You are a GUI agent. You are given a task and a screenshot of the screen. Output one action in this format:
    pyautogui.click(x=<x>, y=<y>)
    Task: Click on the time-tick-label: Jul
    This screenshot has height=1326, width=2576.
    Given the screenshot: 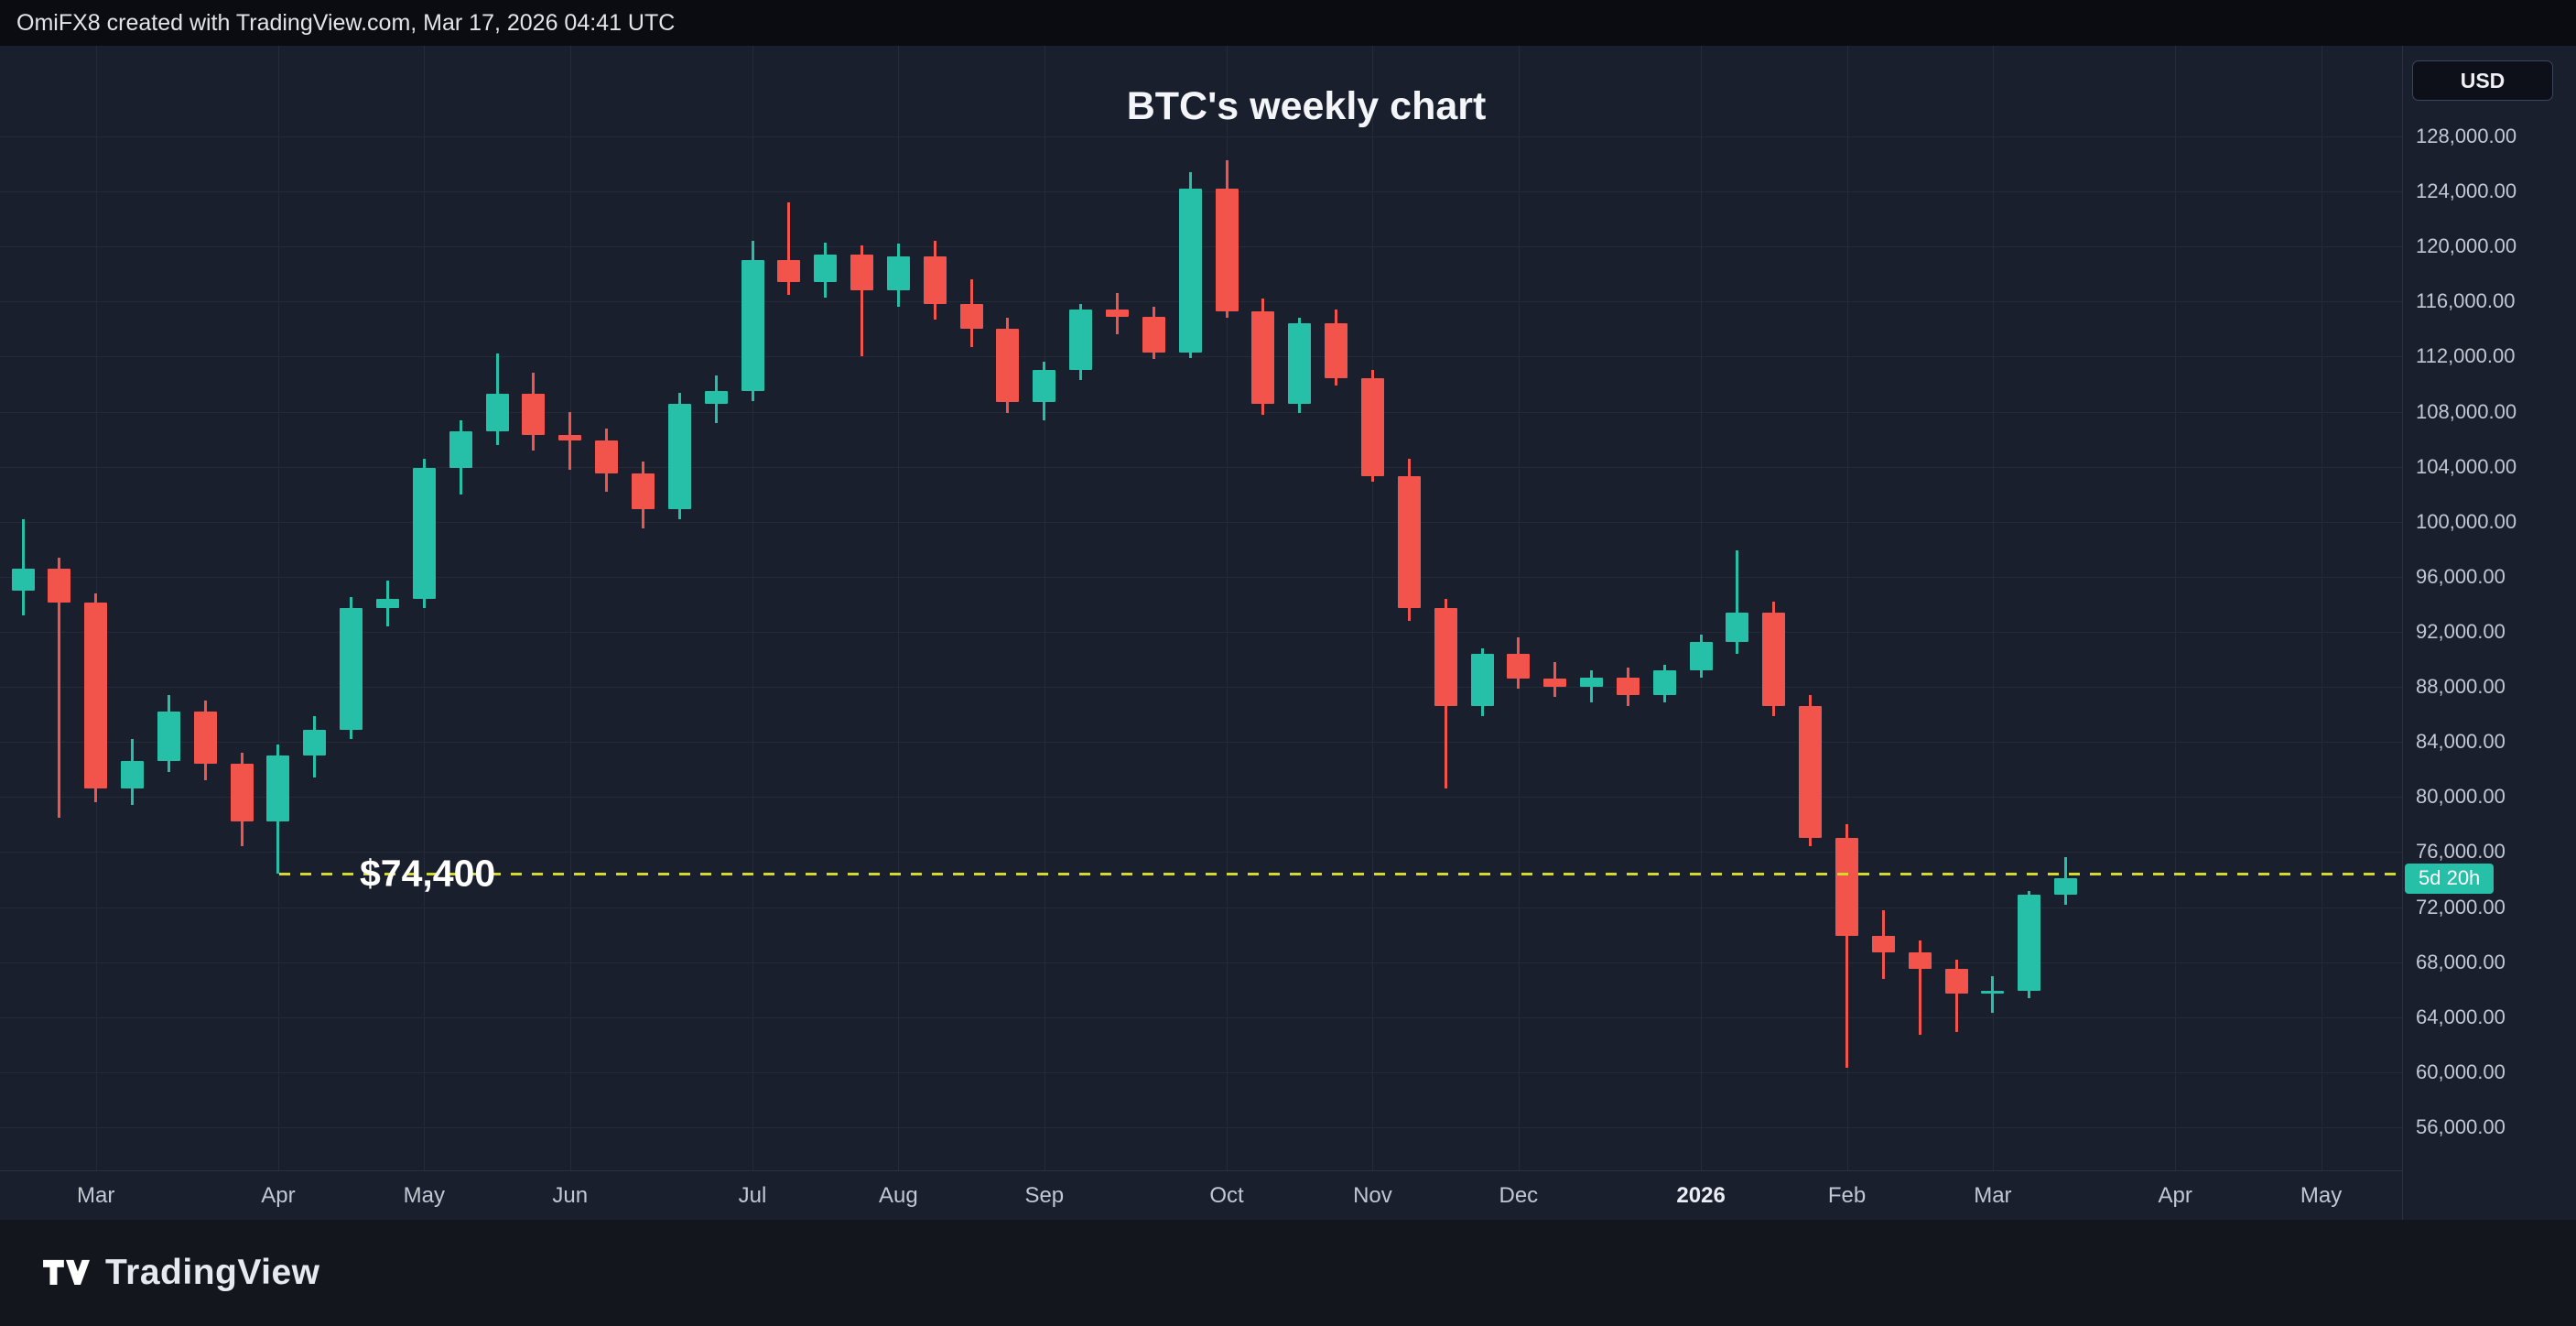 What is the action you would take?
    pyautogui.click(x=753, y=1195)
    